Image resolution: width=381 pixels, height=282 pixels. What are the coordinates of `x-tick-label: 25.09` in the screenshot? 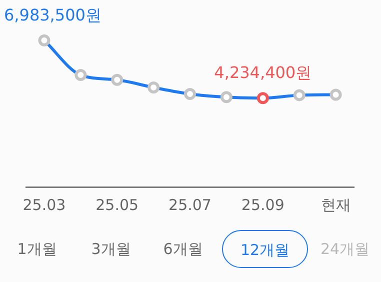 It's located at (262, 205).